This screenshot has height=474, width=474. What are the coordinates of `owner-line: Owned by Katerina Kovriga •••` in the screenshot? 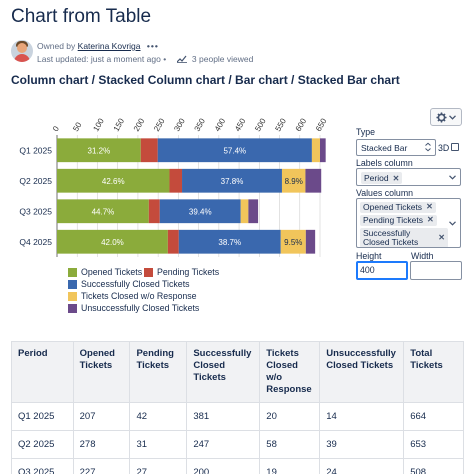 It's located at (98, 46).